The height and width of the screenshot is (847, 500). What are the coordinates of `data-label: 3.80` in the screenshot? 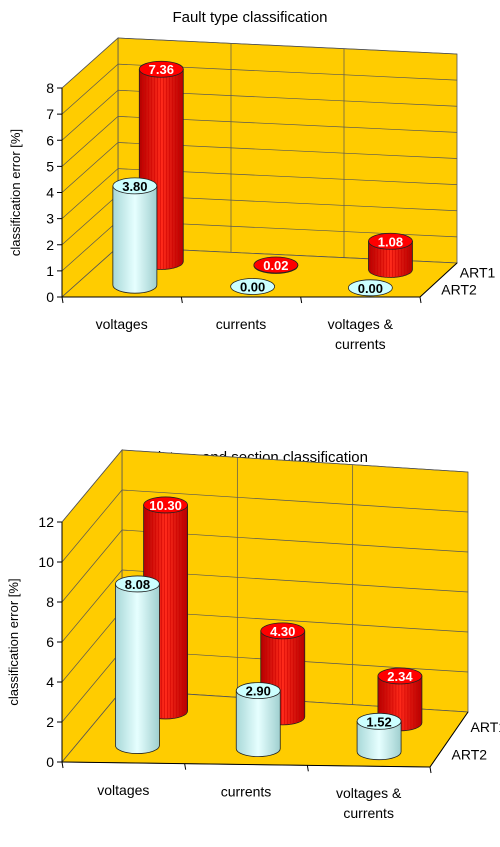 It's located at (134, 186).